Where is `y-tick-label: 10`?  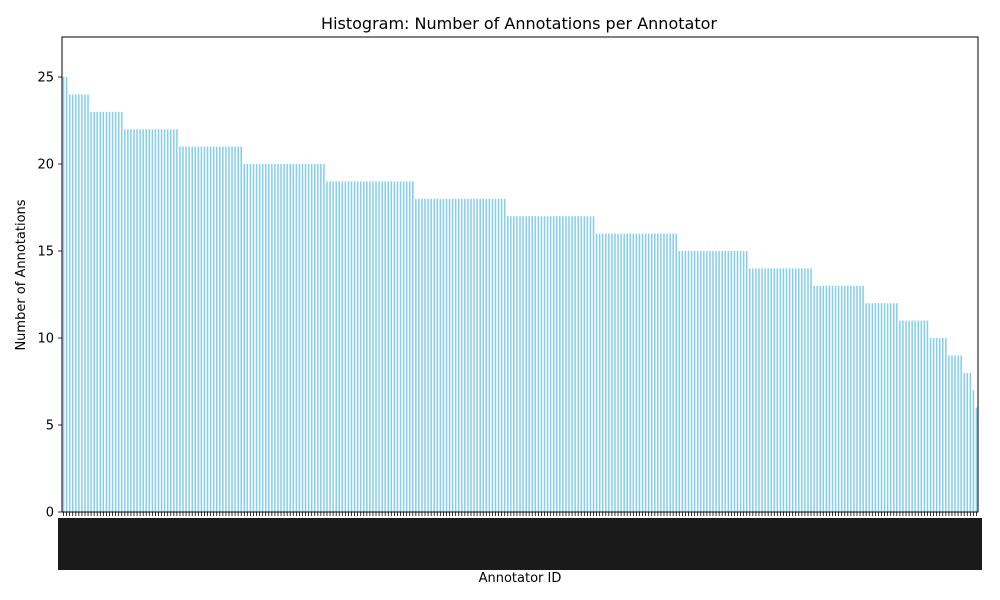 y-tick-label: 10 is located at coordinates (45, 339).